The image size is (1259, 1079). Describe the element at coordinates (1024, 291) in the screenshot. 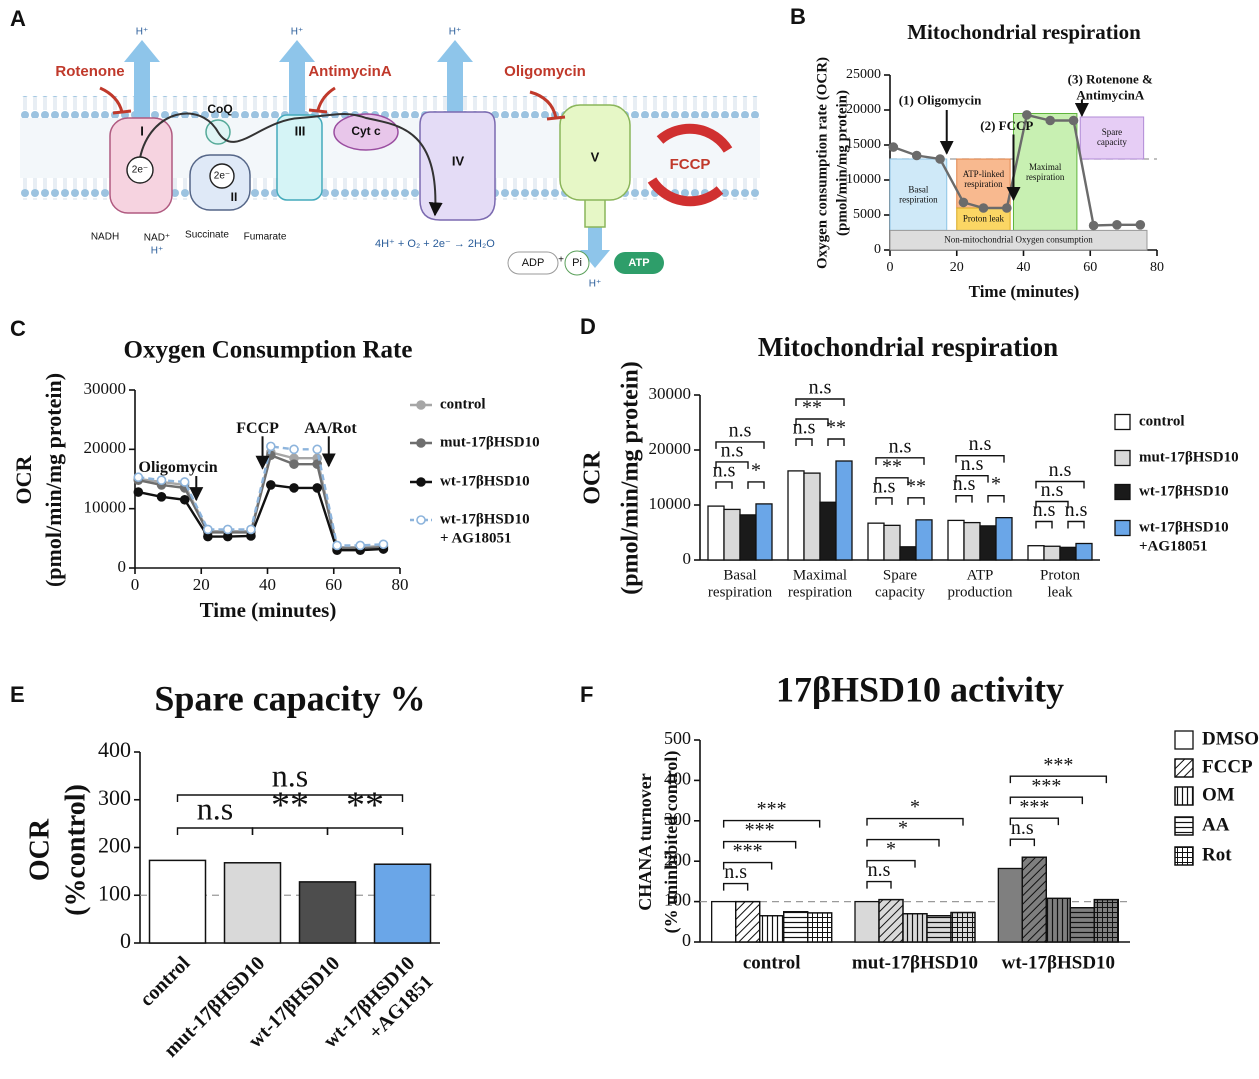

I see `x-axis-label: Time (minutes)` at that location.